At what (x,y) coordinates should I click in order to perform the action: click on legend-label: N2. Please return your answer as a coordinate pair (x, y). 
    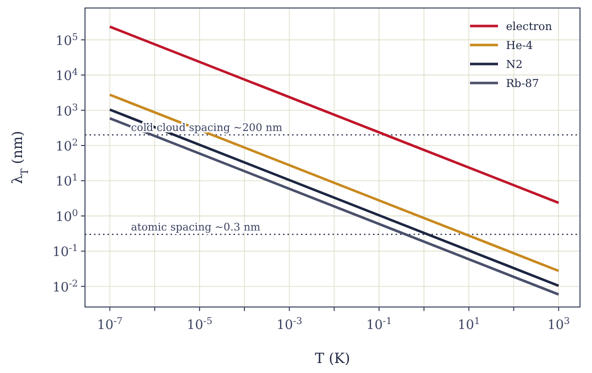
    Looking at the image, I should click on (514, 64).